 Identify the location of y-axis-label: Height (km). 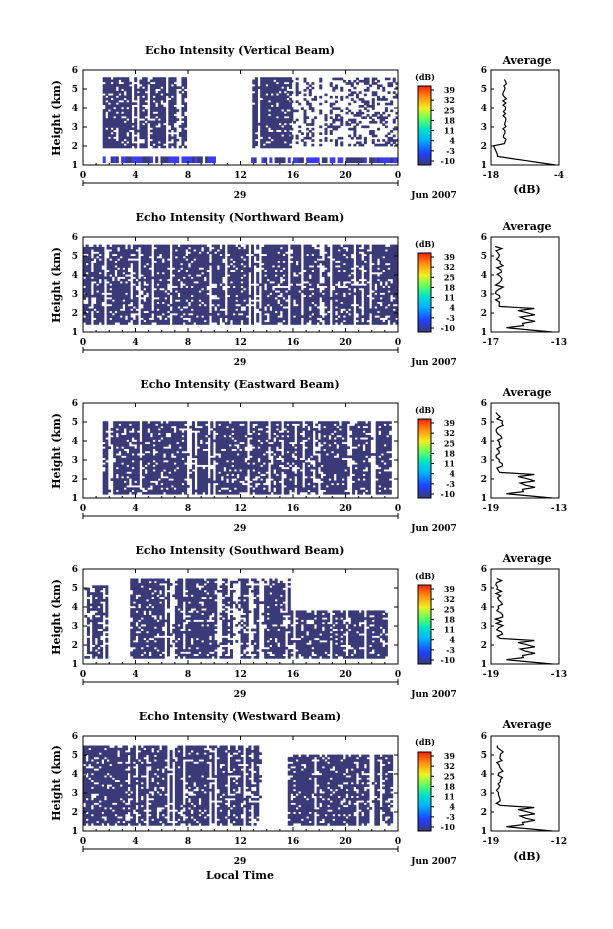
(56, 285).